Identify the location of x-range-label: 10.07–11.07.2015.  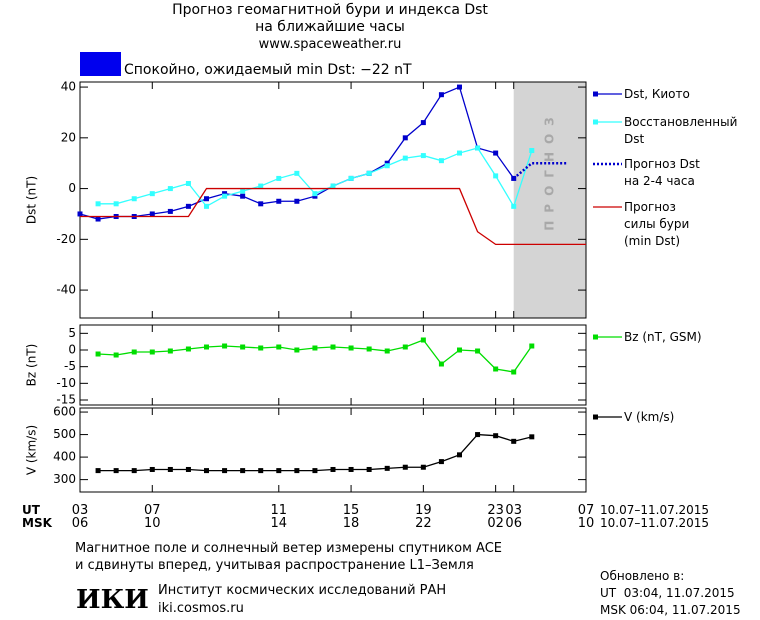
(655, 523).